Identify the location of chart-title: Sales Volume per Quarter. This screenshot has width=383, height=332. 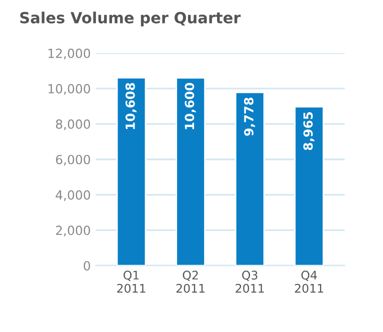
(130, 19).